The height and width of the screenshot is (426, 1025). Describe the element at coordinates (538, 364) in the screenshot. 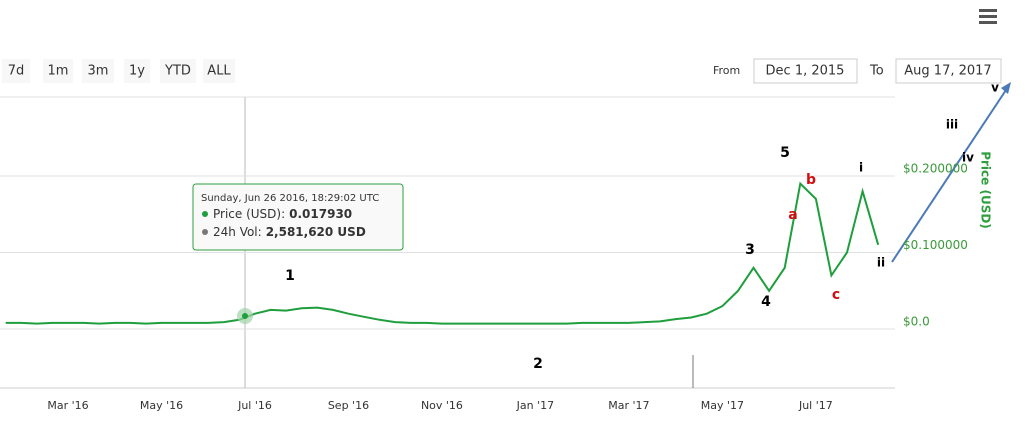

I see `wave-label: 2` at that location.